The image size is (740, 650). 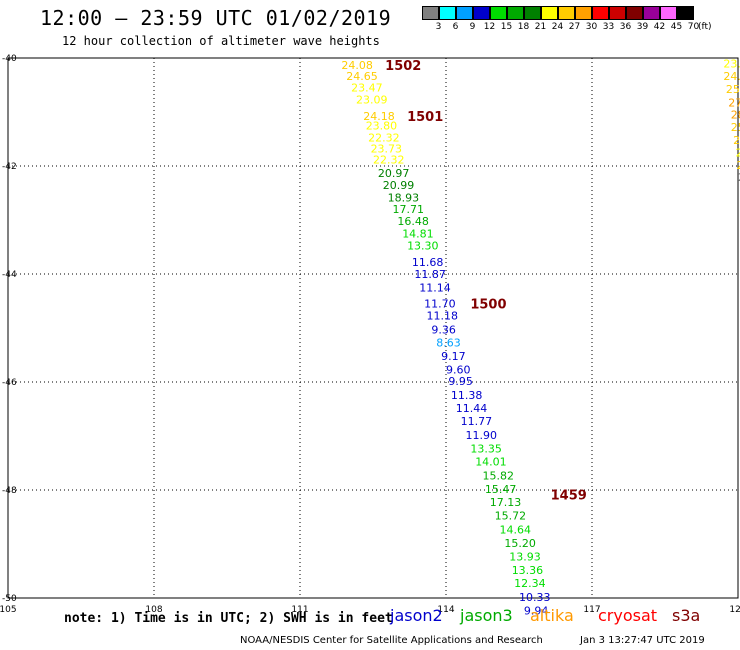 What do you see at coordinates (486, 615) in the screenshot?
I see `satellite-jason3: jason3` at bounding box center [486, 615].